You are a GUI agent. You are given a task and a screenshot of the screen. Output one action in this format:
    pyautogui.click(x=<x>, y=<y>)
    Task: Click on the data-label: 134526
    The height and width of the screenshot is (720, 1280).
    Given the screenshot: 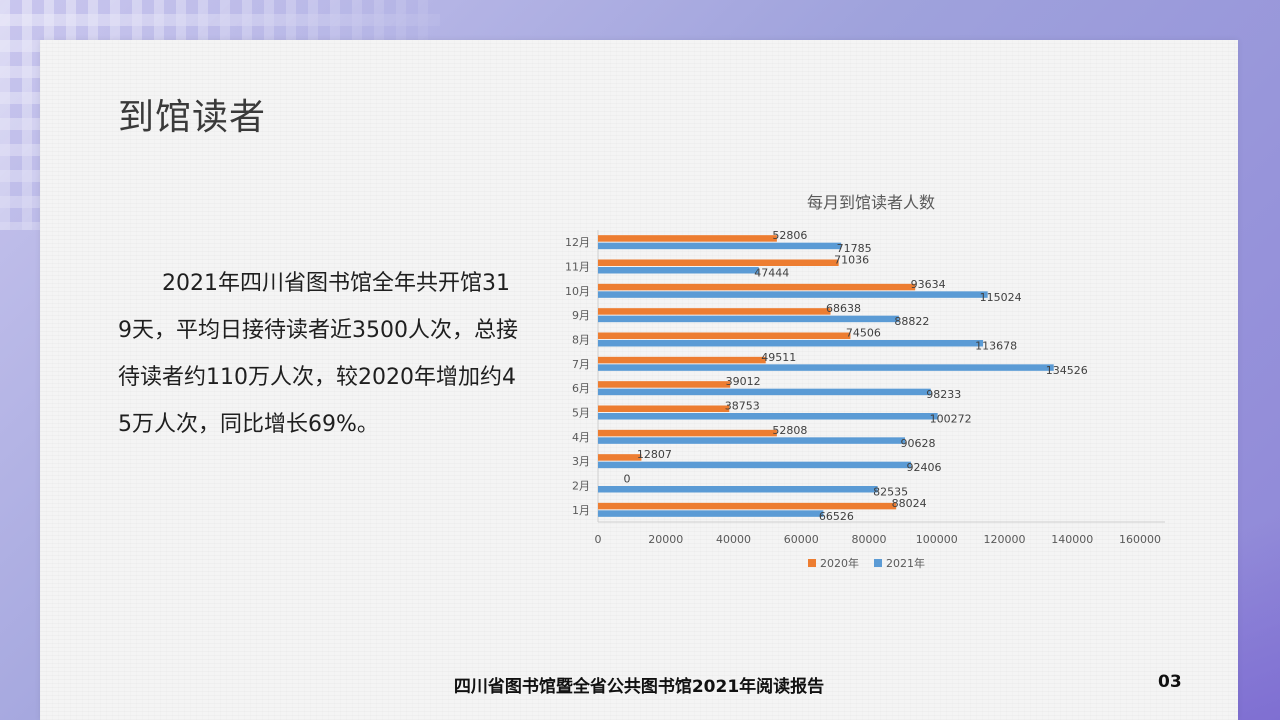 What is the action you would take?
    pyautogui.click(x=1067, y=370)
    